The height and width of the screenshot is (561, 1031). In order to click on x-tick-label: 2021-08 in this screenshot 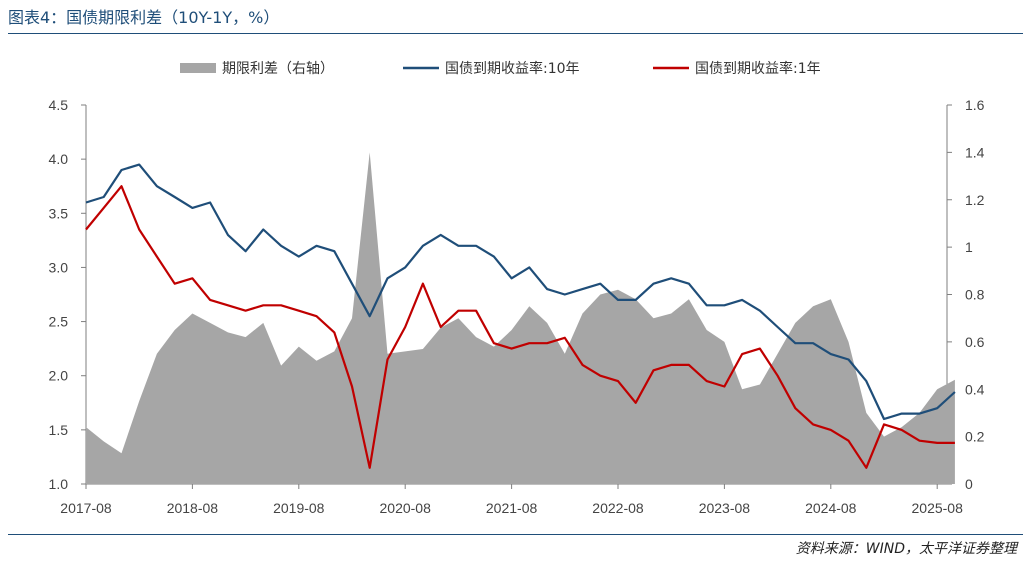, I will do `click(512, 508)`.